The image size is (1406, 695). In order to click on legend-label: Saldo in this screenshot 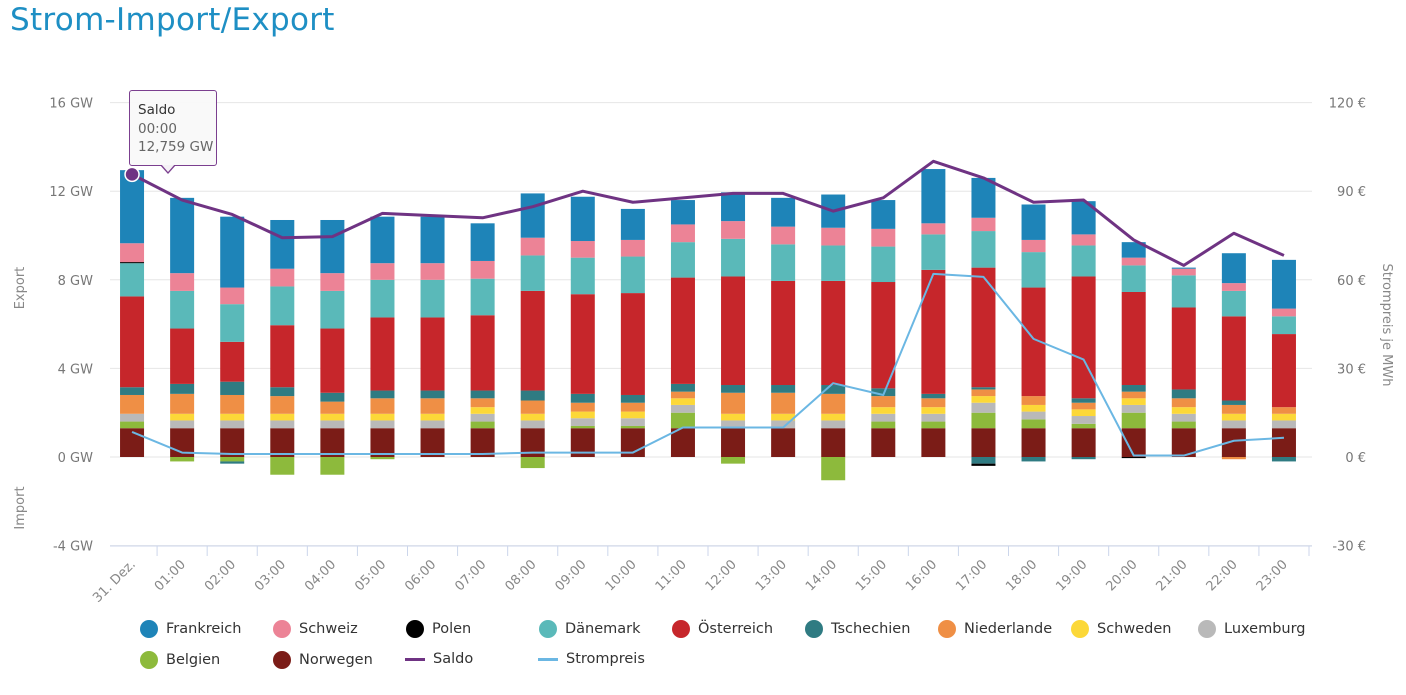, I will do `click(453, 659)`.